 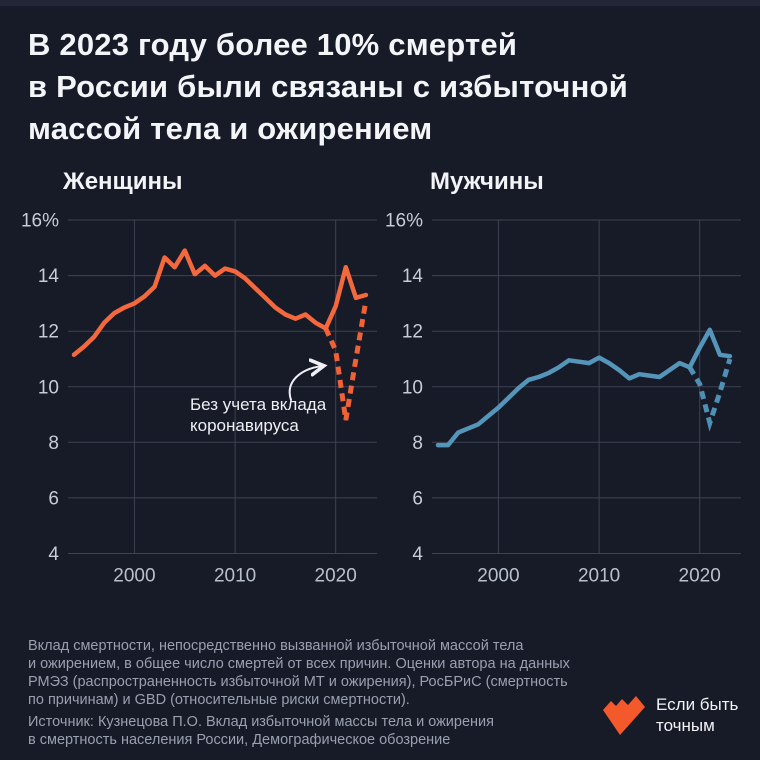 What do you see at coordinates (380, 3) in the screenshot?
I see `top-edge-artifact` at bounding box center [380, 3].